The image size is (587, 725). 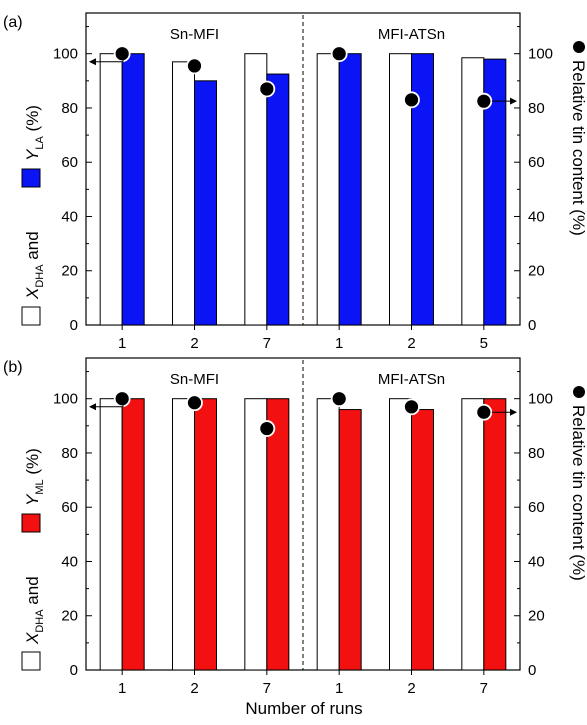 I want to click on y-tick-label-right: 100, so click(x=540, y=54).